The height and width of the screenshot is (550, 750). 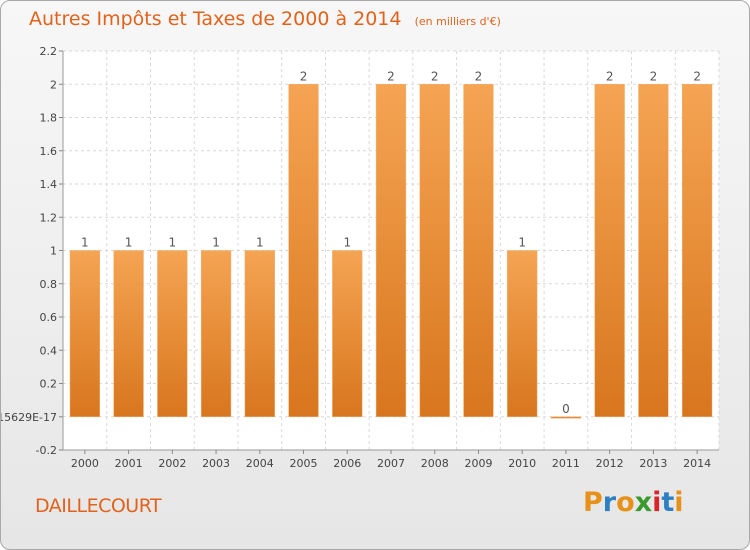 What do you see at coordinates (643, 502) in the screenshot?
I see `logo-letter: x` at bounding box center [643, 502].